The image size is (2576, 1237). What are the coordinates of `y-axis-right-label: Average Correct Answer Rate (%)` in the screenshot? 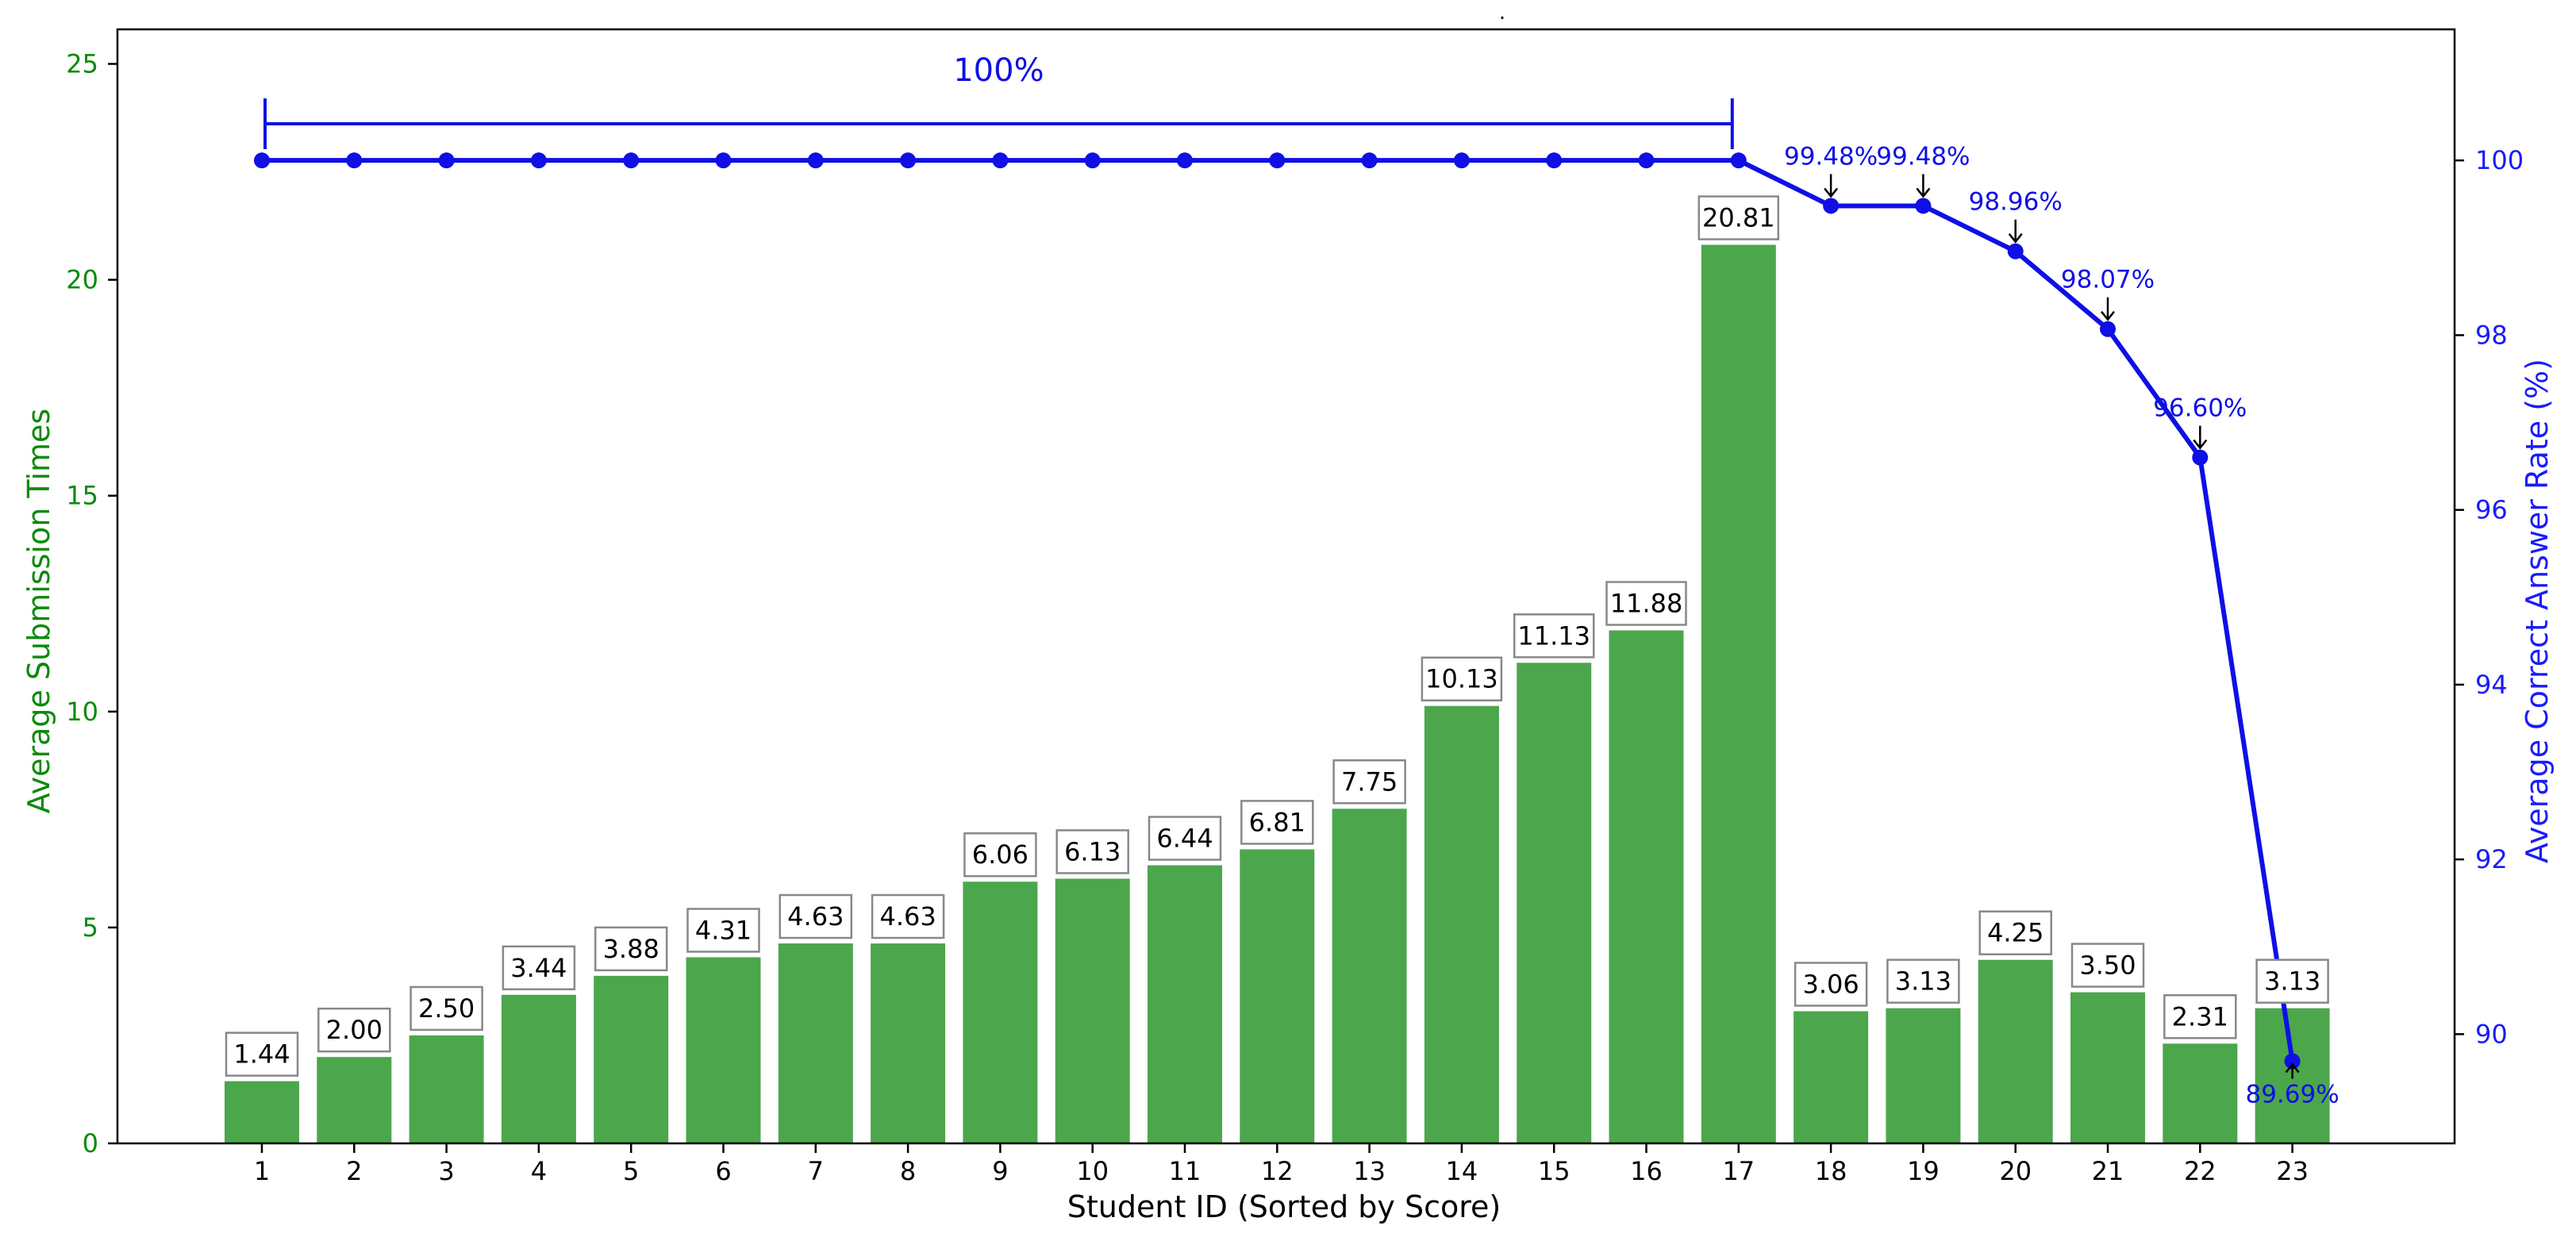 It's located at (2537, 611).